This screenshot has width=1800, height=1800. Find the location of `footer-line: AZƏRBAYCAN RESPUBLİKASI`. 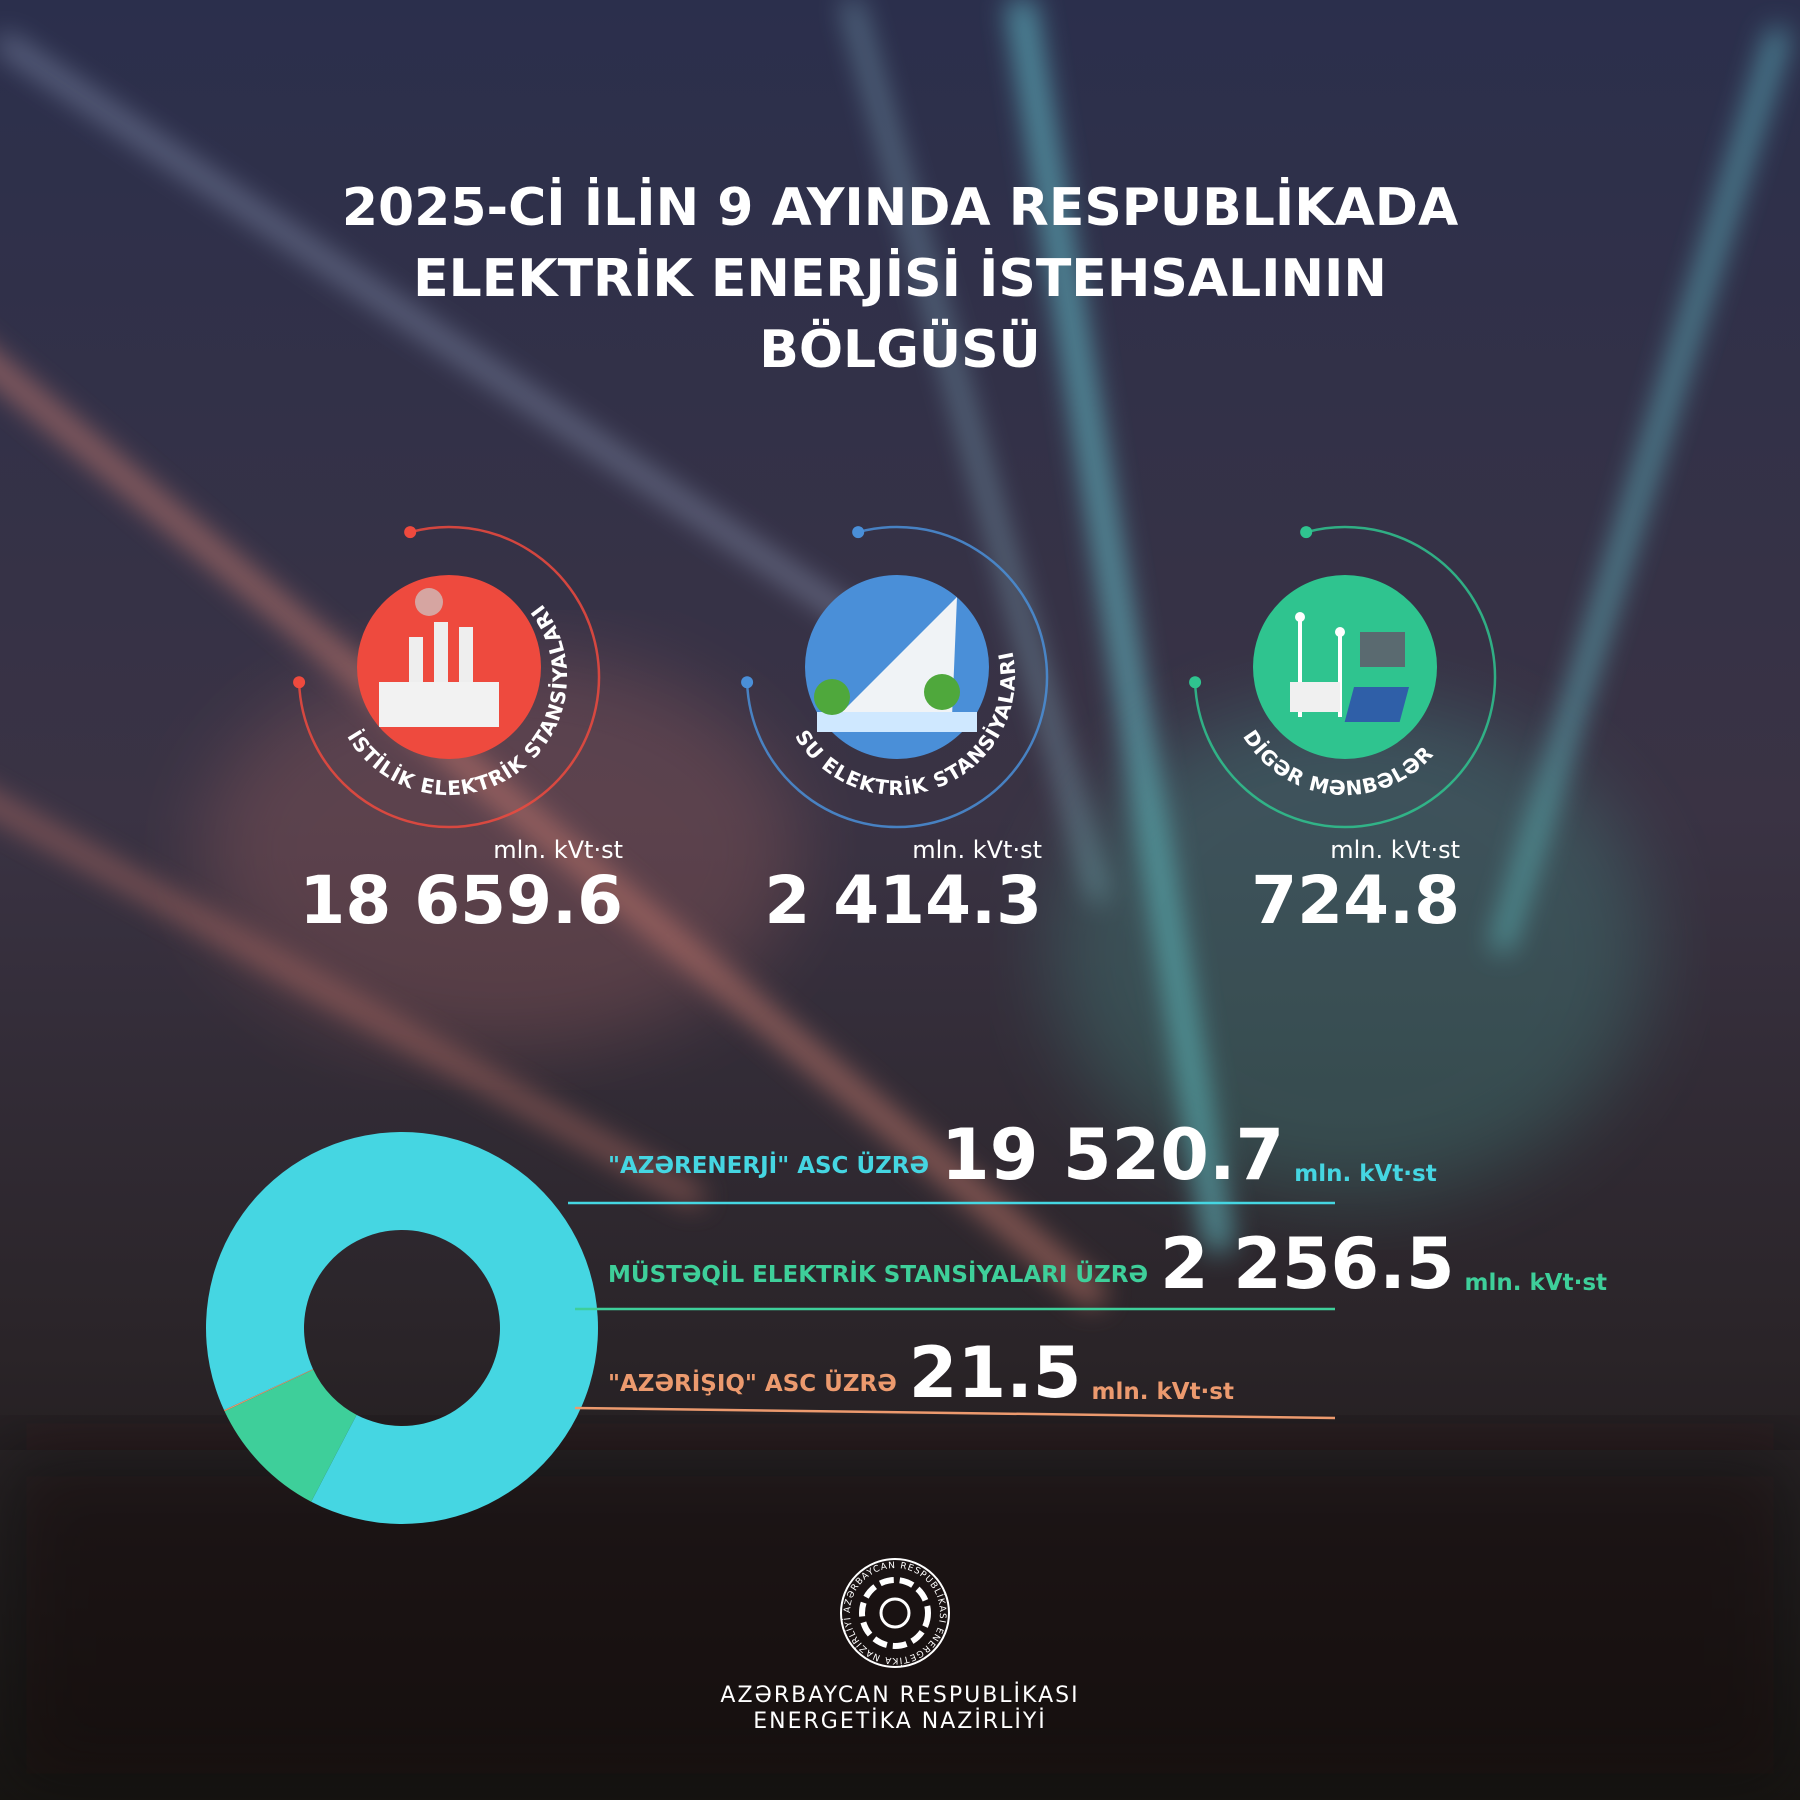

footer-line: AZƏRBAYCAN RESPUBLİKASI is located at coordinates (899, 1695).